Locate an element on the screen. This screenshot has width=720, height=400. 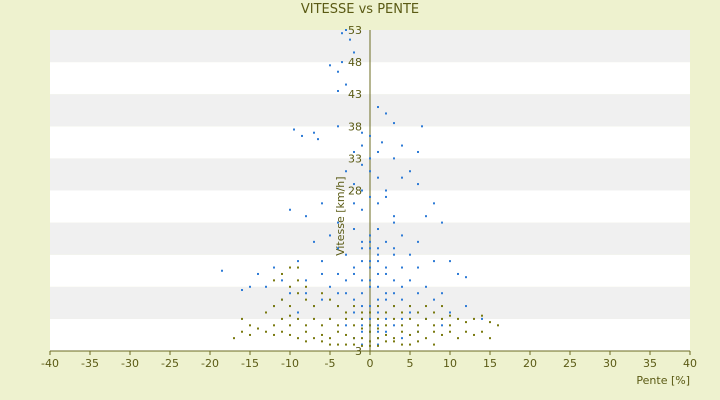
y-tick-label: 33 is located at coordinates (355, 158).